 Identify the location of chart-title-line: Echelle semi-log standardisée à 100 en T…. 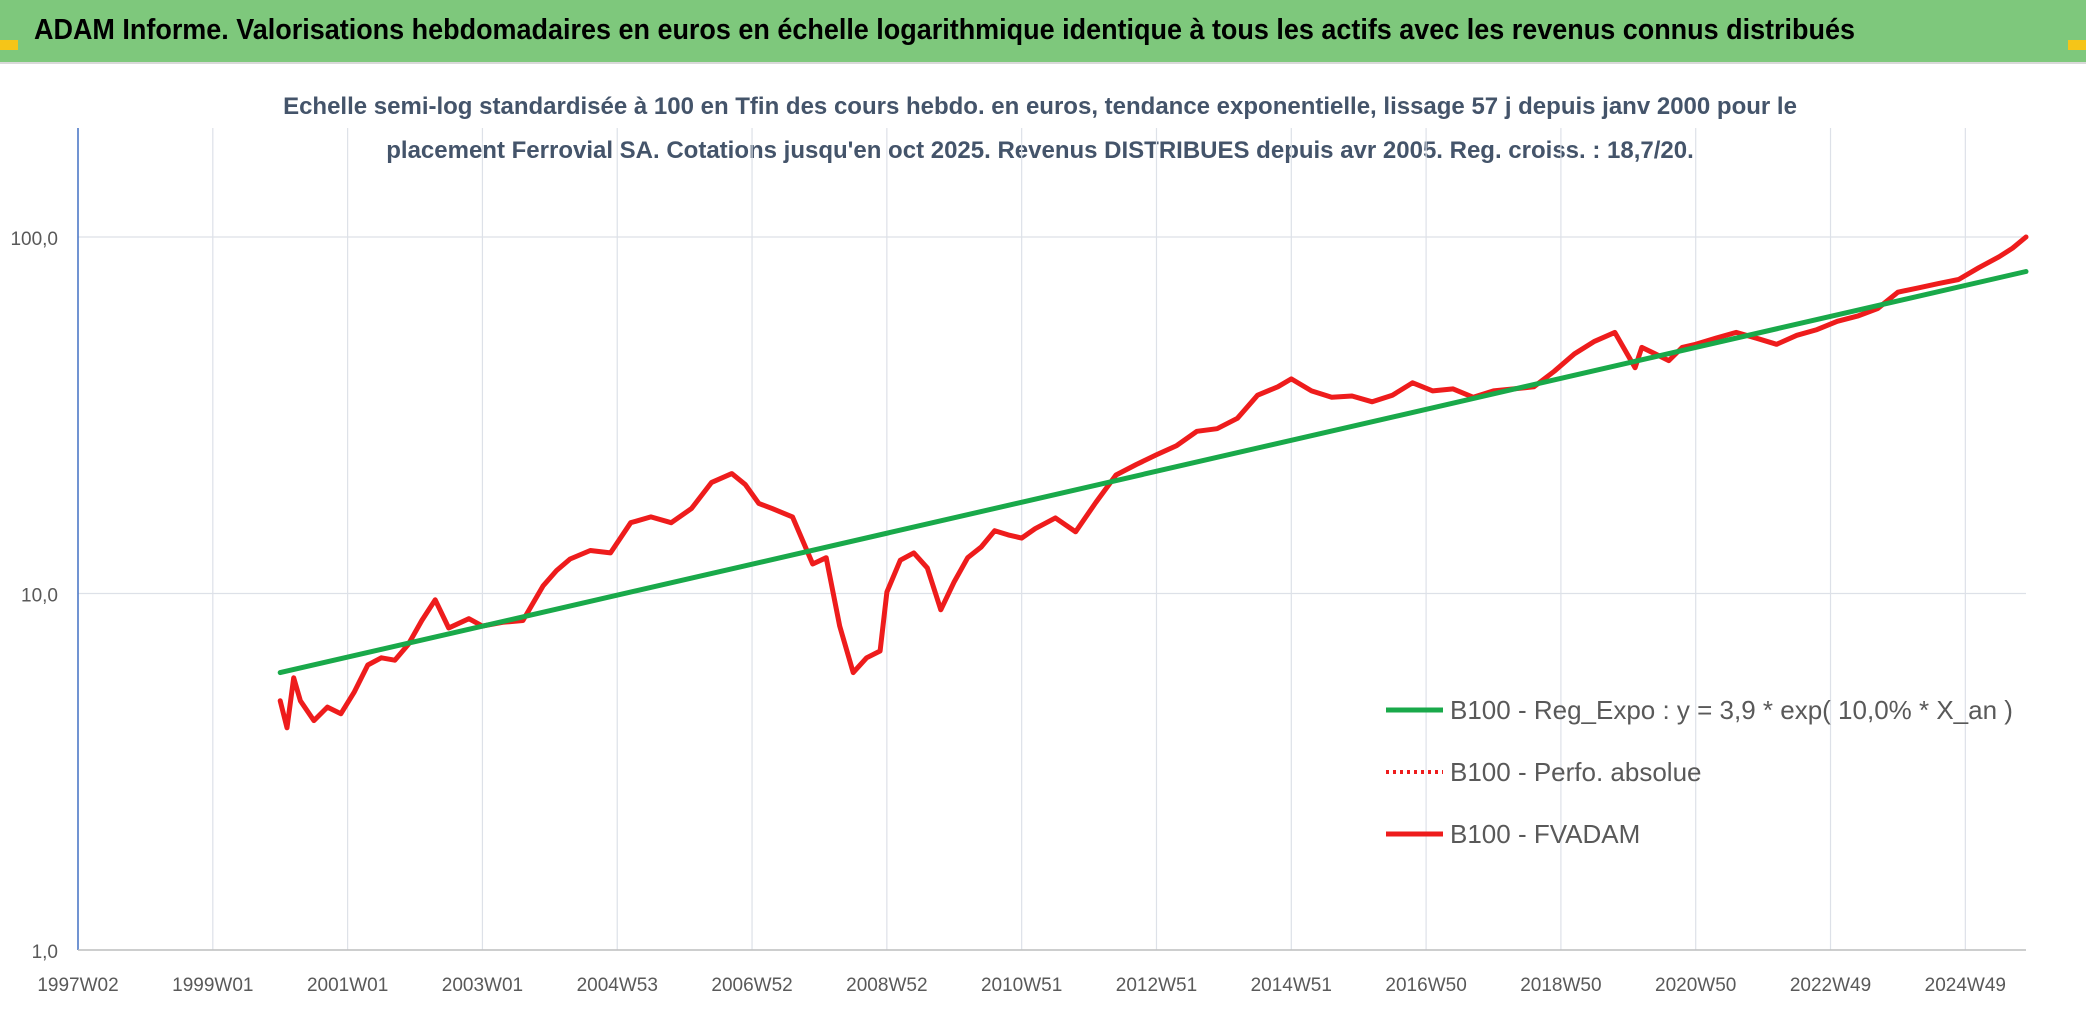
(1040, 106).